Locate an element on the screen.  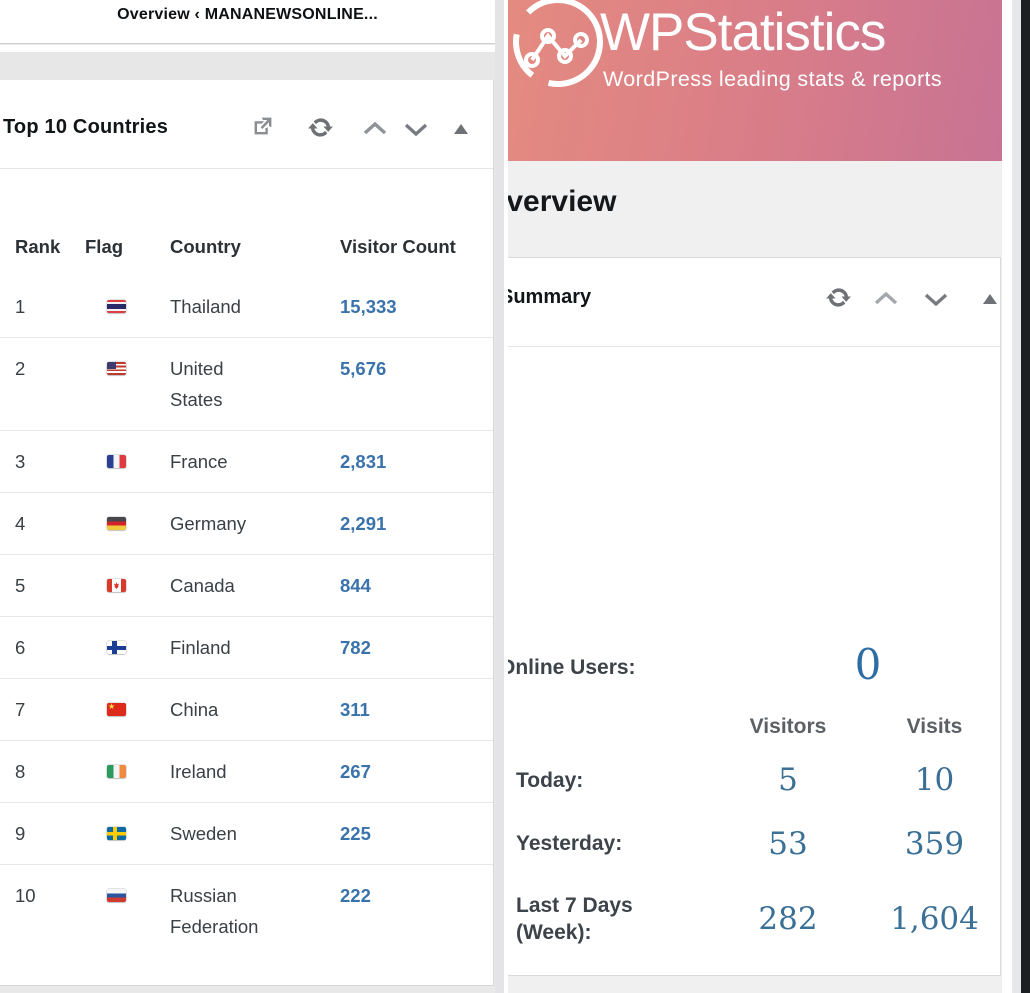
flag-canada-icon is located at coordinates (116, 585).